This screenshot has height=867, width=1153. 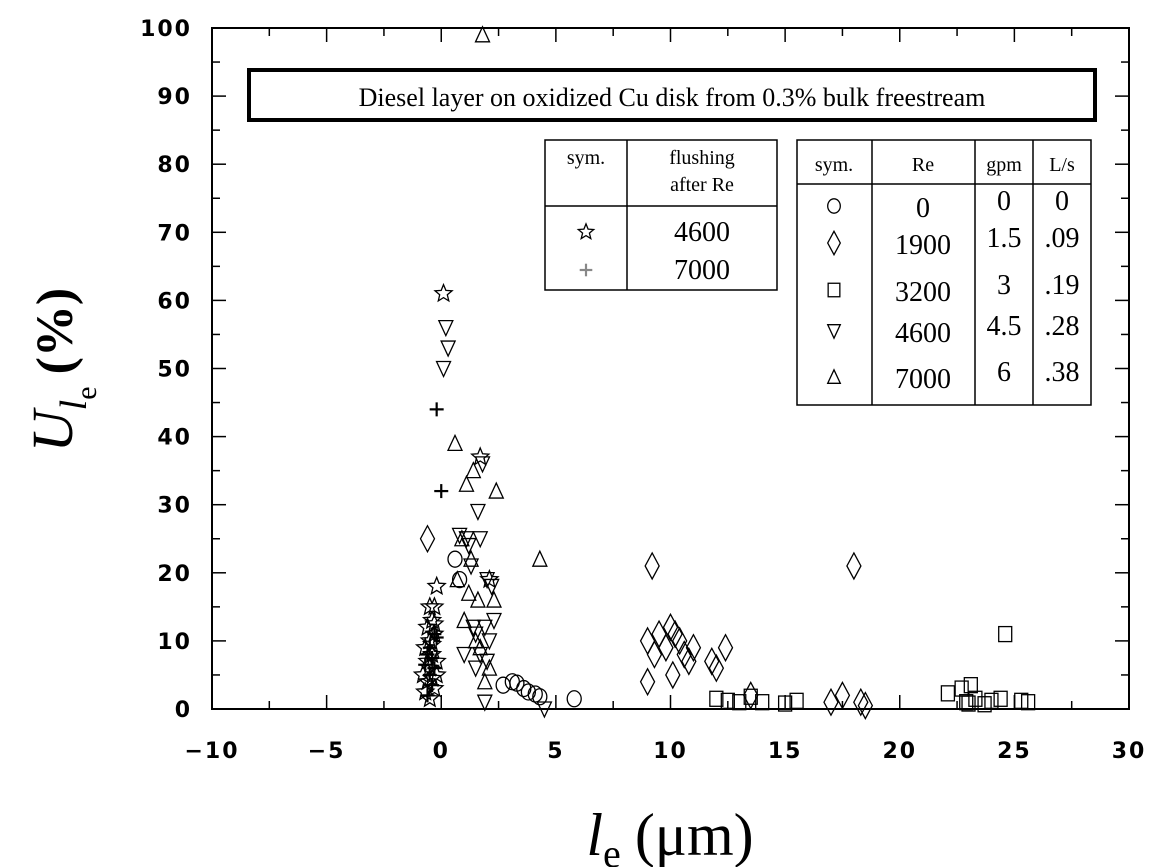 What do you see at coordinates (211, 751) in the screenshot?
I see `x-tick-label: −10` at bounding box center [211, 751].